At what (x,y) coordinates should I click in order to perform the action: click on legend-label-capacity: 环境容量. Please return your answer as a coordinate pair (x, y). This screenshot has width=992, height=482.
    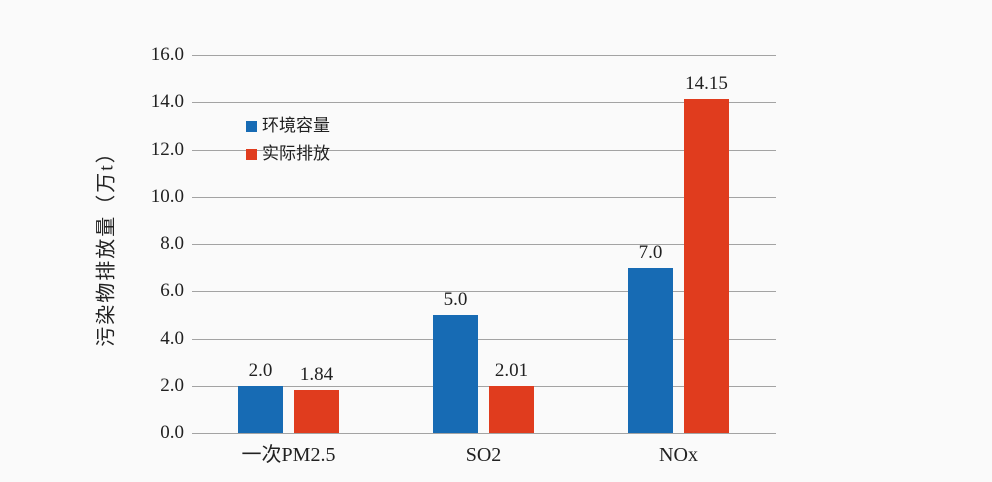
    Looking at the image, I should click on (296, 125).